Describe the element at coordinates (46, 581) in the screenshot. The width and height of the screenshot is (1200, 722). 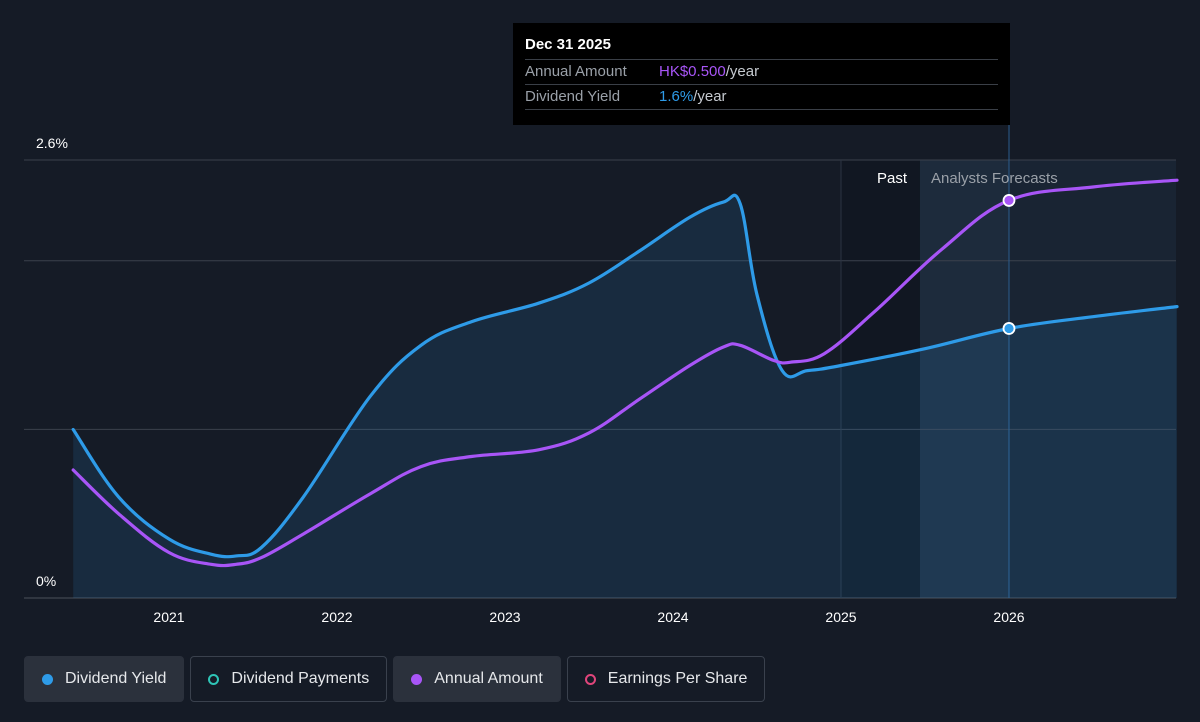
I see `y-axis-bottom-label: 0%` at that location.